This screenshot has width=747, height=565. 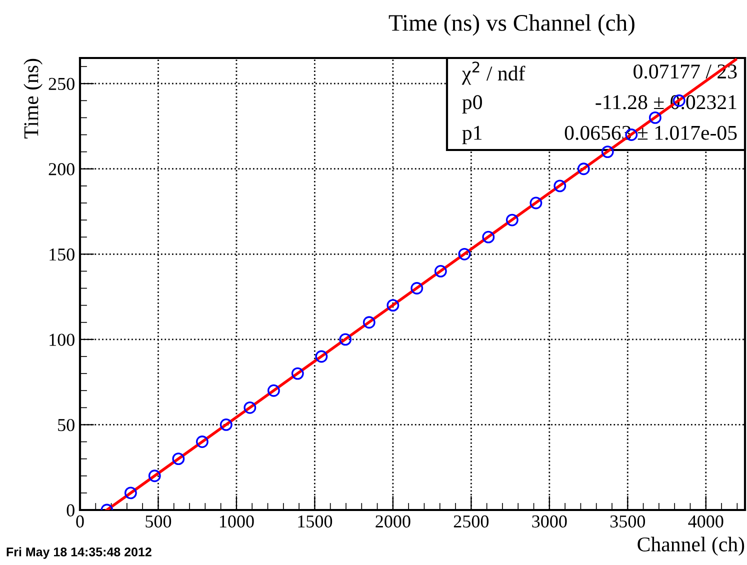 I want to click on y-tick-label: 50, so click(x=66, y=425).